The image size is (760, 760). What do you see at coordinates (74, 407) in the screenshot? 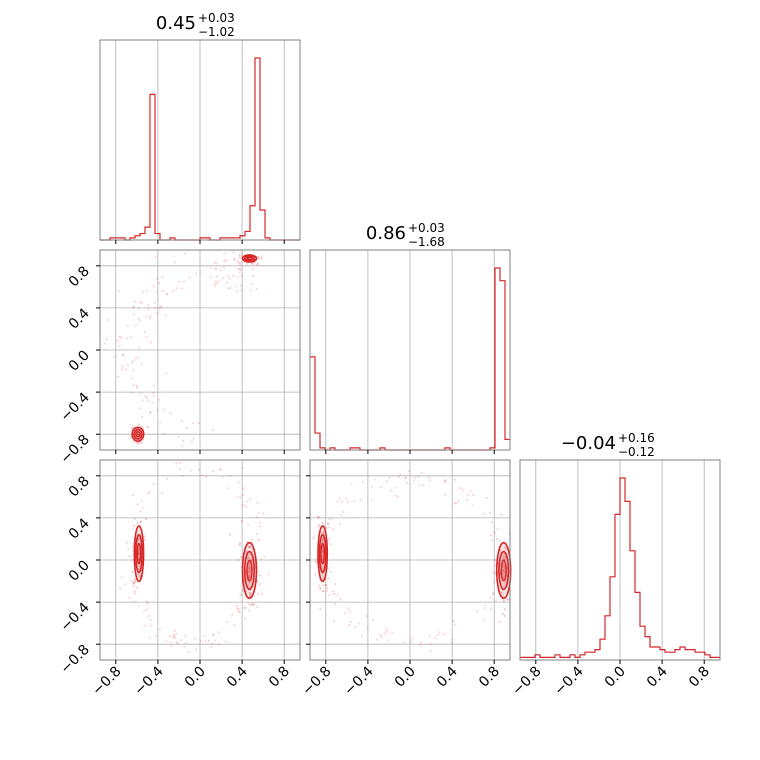
I see `y-tick-label: −0.4` at bounding box center [74, 407].